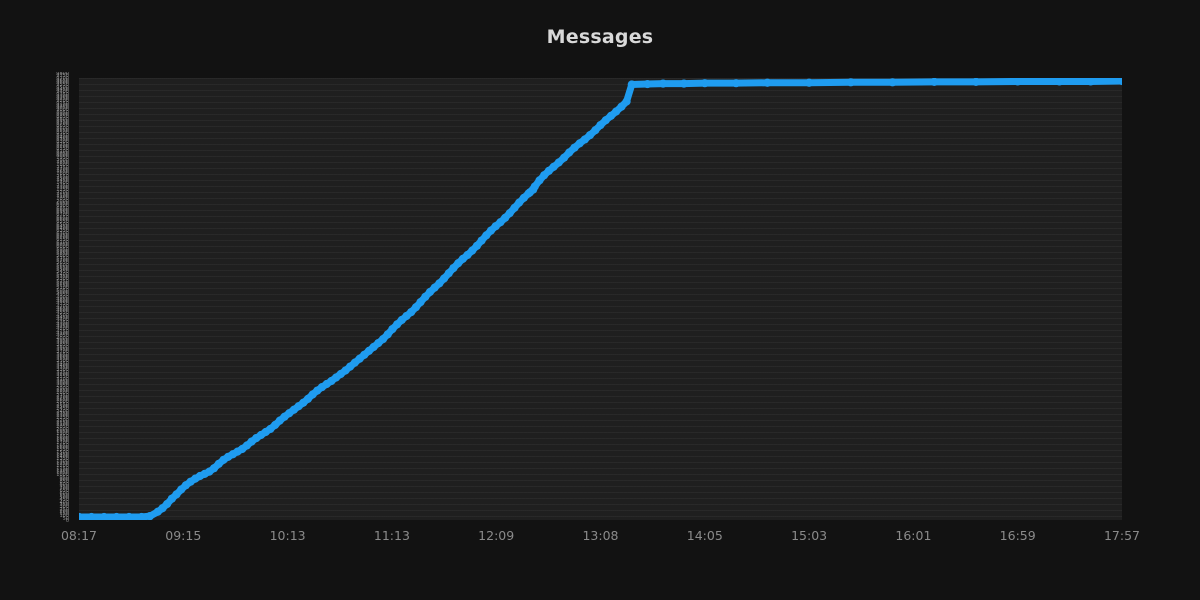  Describe the element at coordinates (62, 318) in the screenshot. I see `y-tick-label: 4450` at that location.